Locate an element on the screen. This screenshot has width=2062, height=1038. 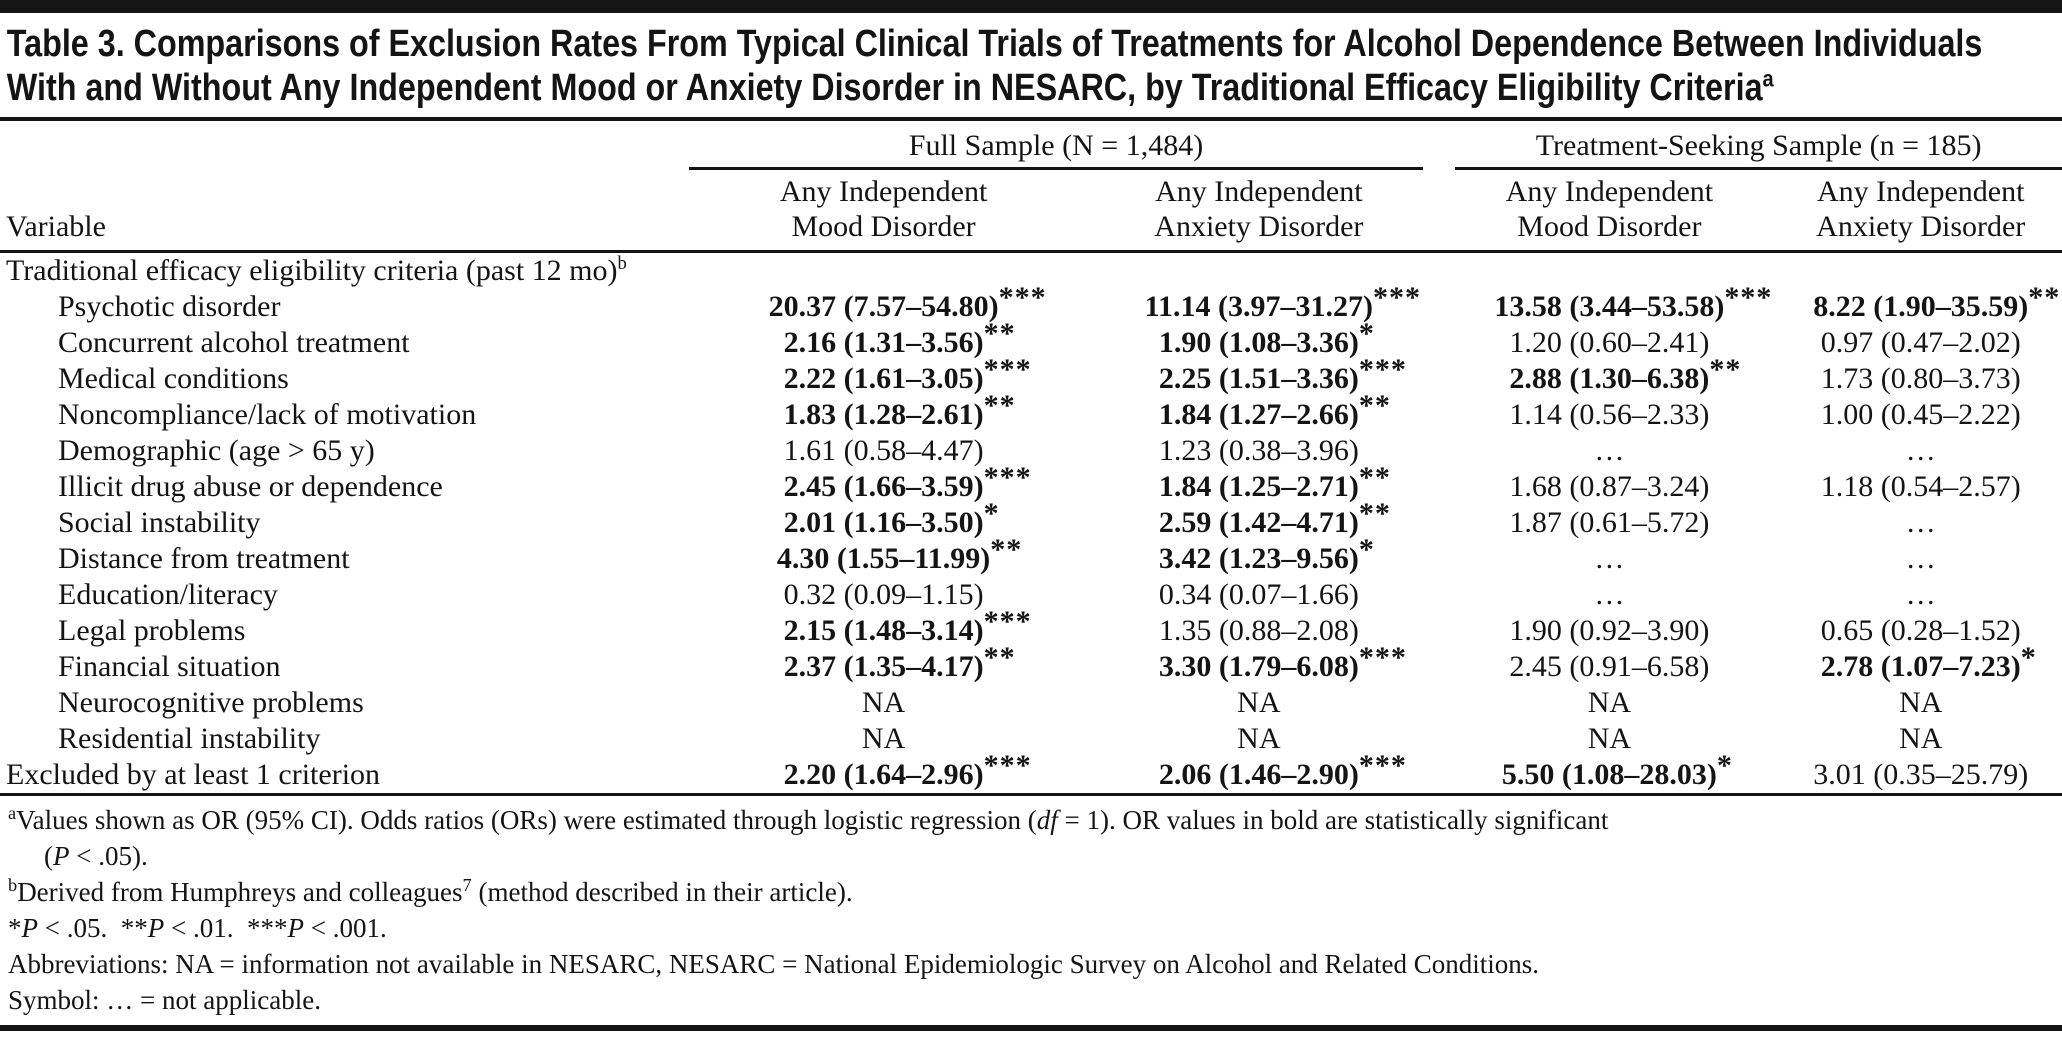
or-value: 2.01 (1.16–3.50) * is located at coordinates (891, 518).